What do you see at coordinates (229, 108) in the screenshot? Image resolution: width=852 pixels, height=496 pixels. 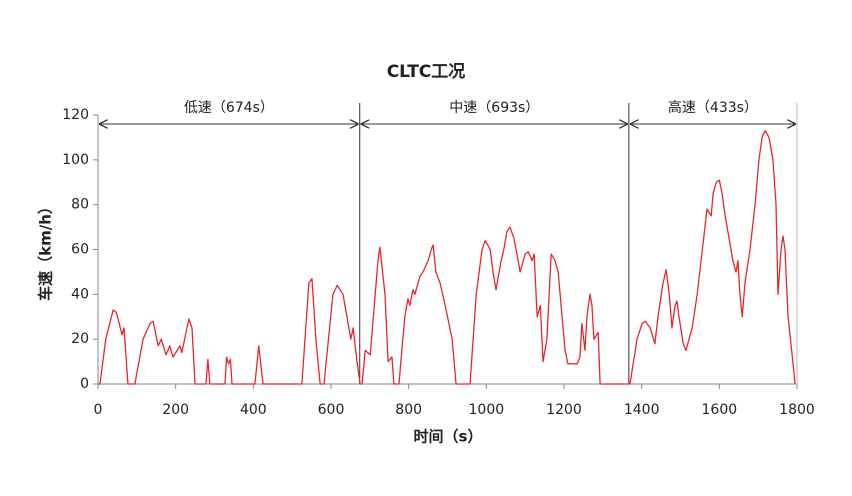 I see `phase-label: 低速（674s）` at bounding box center [229, 108].